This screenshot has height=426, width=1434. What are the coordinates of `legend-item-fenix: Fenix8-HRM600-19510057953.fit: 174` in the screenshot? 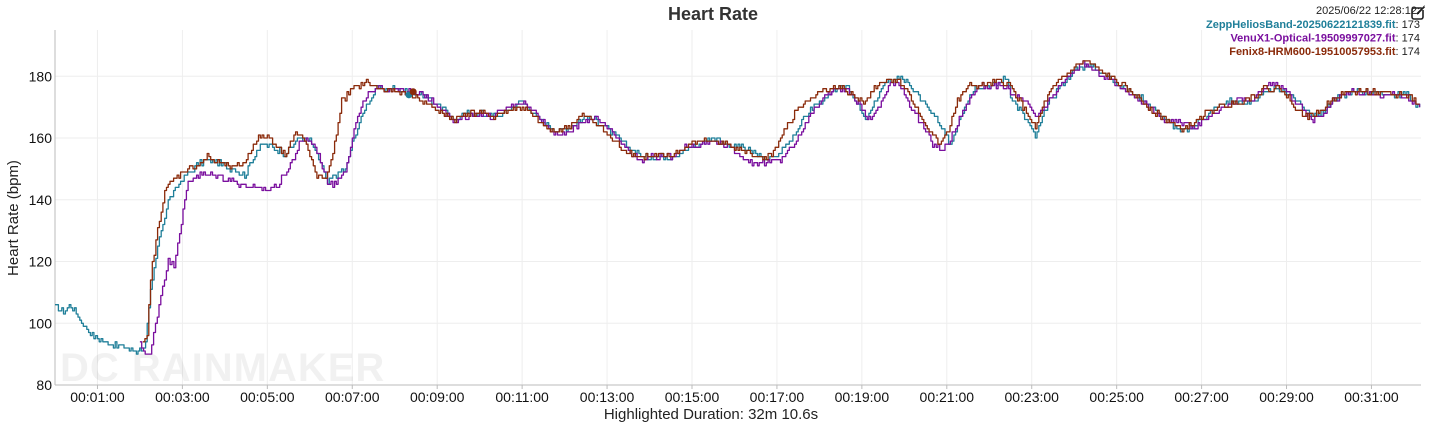 It's located at (1324, 52).